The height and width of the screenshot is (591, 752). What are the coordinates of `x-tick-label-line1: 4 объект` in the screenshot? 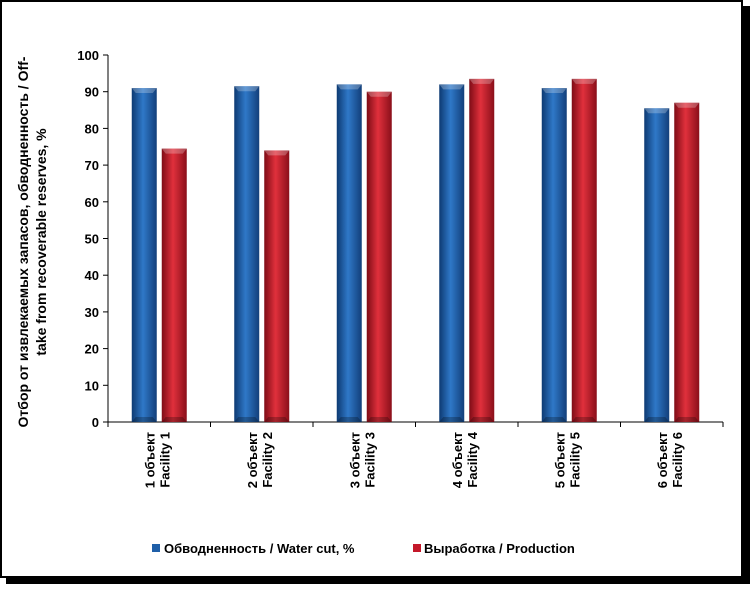 It's located at (457, 460).